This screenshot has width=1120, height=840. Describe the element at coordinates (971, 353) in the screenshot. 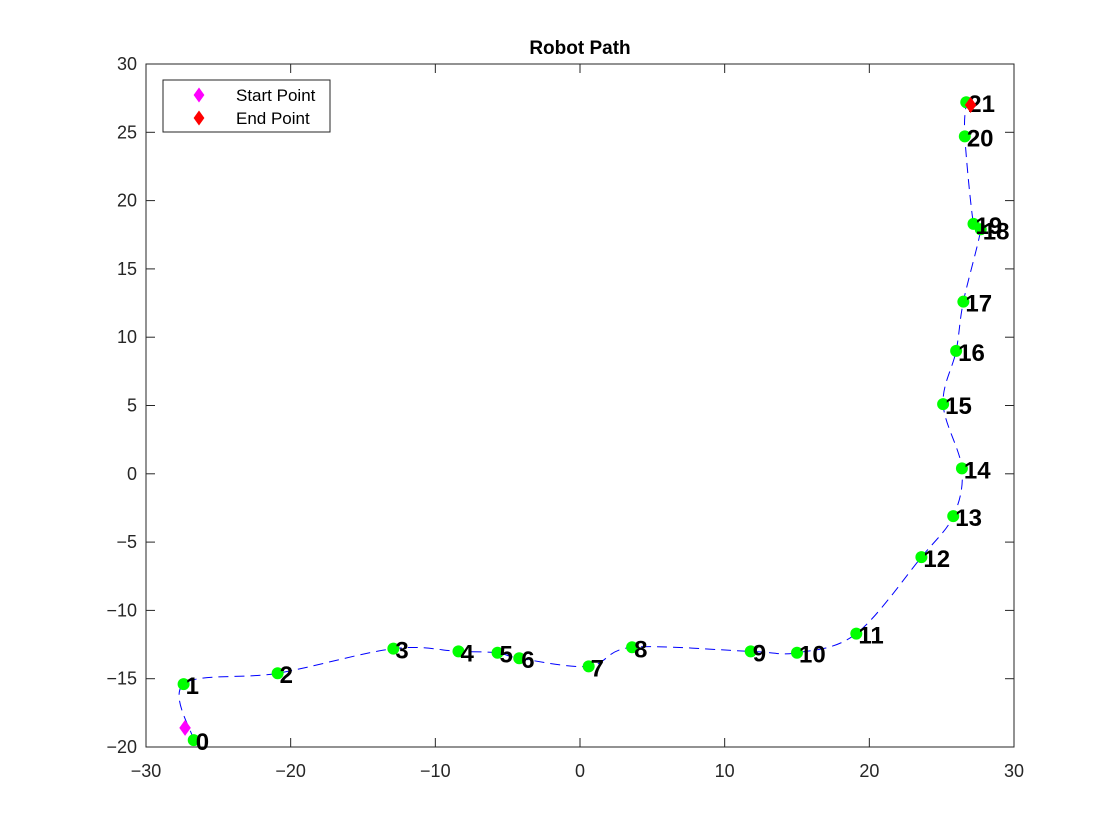

I see `waypoint-label: 16` at that location.